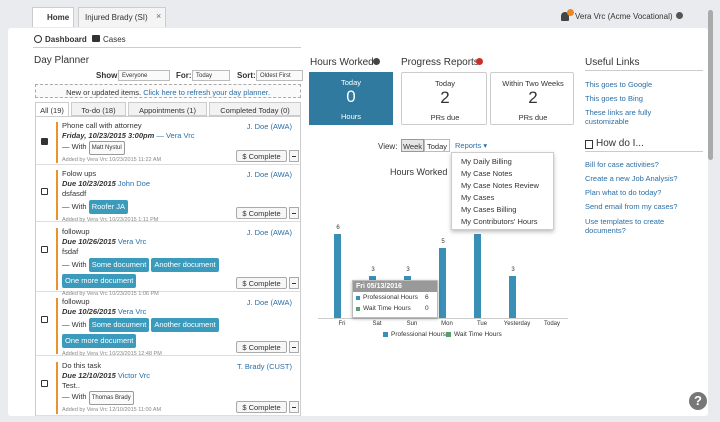 This screenshot has height=422, width=720. I want to click on with-label: — With, so click(74, 264).